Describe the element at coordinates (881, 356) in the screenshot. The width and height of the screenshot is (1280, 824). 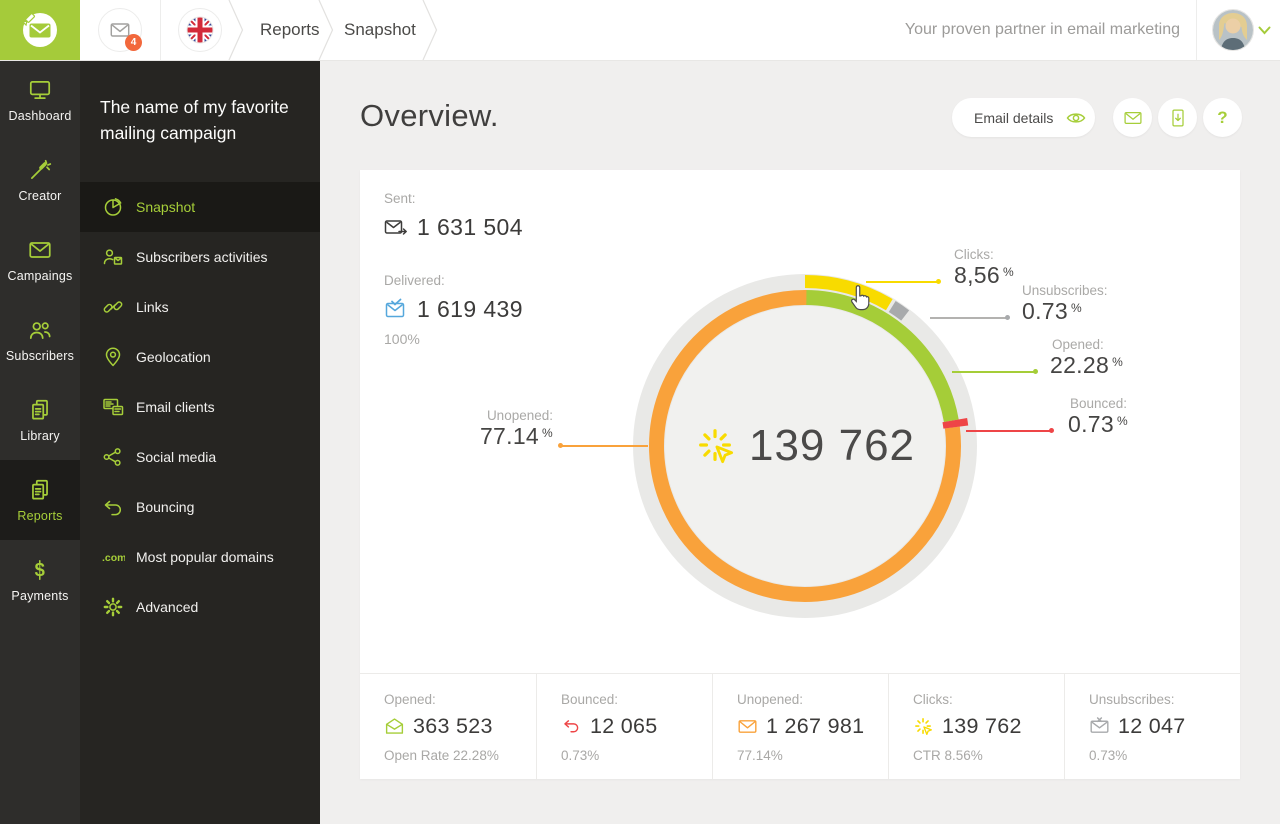
I see `donut-segment-opened` at that location.